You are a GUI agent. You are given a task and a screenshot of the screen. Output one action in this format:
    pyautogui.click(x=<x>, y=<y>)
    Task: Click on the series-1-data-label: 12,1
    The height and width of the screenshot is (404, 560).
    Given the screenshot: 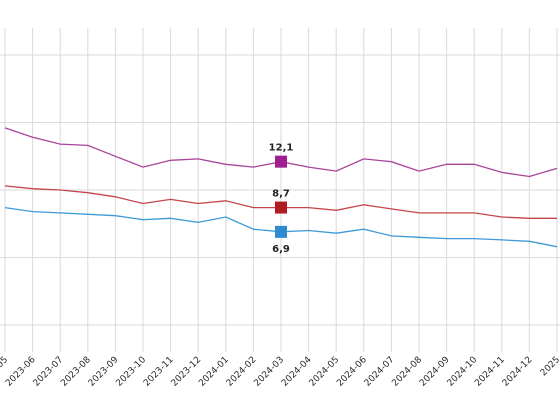 What is the action you would take?
    pyautogui.click(x=281, y=148)
    